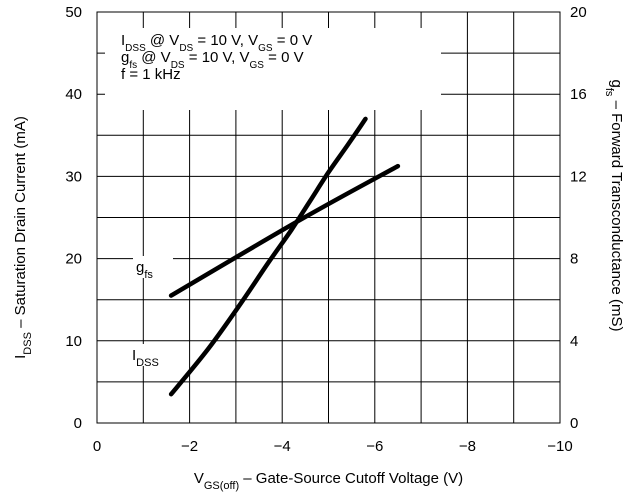 This screenshot has width=630, height=495. What do you see at coordinates (578, 176) in the screenshot?
I see `y-right-tick-label: 12` at bounding box center [578, 176].